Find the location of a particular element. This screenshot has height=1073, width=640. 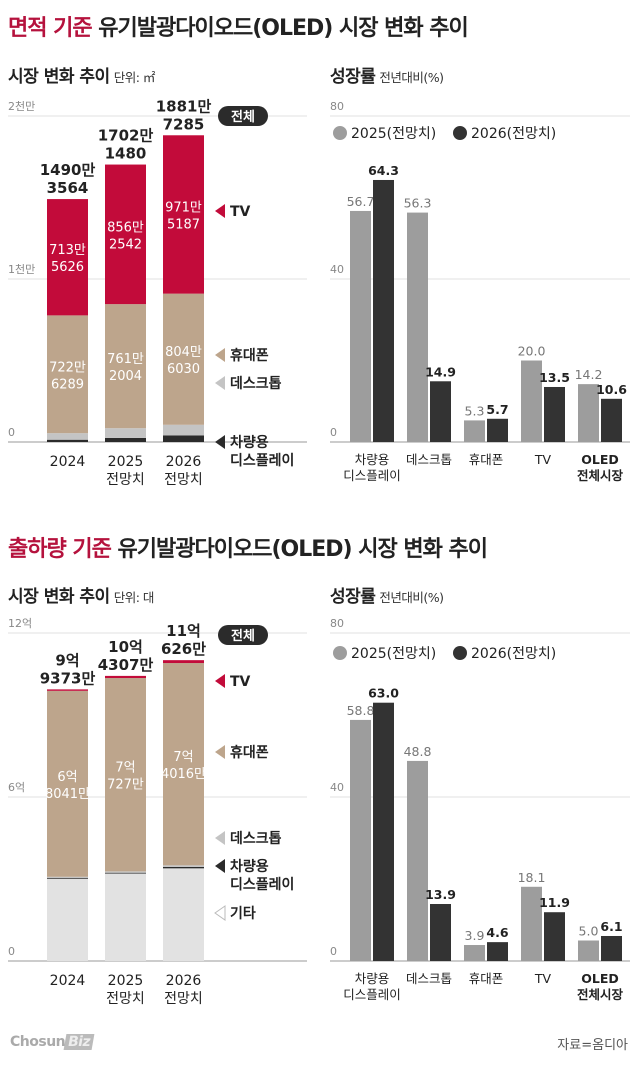

data-label: 63.0 is located at coordinates (383, 693).